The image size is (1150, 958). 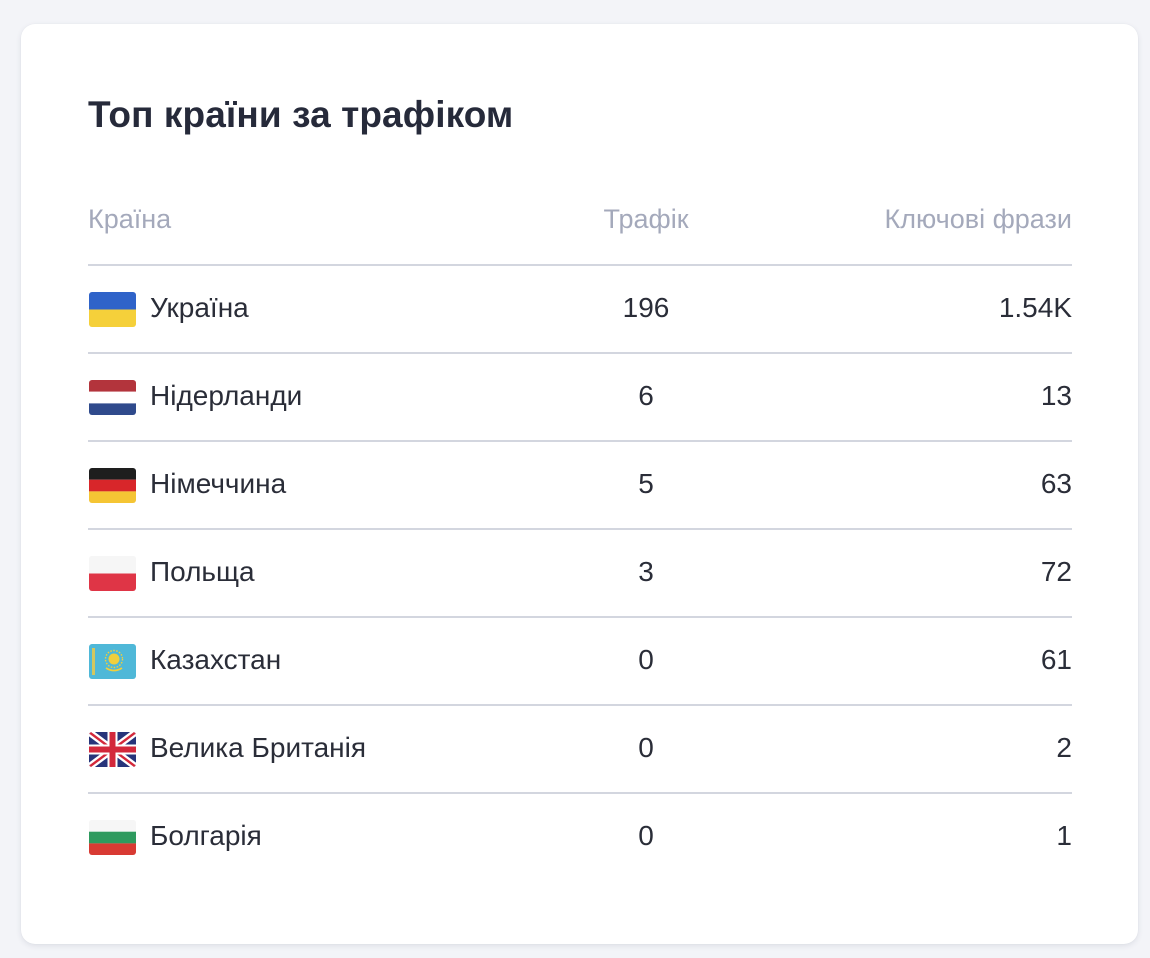 I want to click on phrases-value: 1, so click(x=1064, y=835).